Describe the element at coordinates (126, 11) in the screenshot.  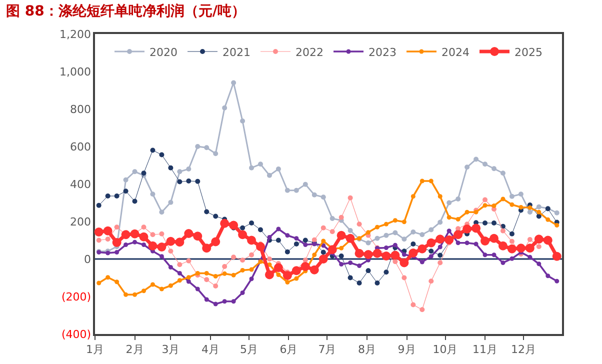
I see `chart-title: 图 88：涤纶短纤单吨净利润（元/吨）` at that location.